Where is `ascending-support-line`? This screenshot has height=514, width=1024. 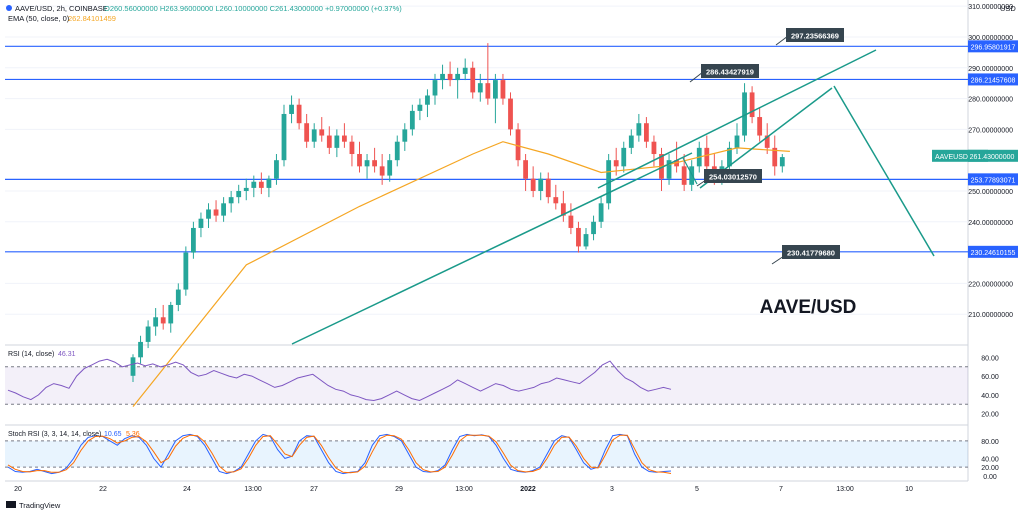
ascending-support-line is located at coordinates (492, 248).